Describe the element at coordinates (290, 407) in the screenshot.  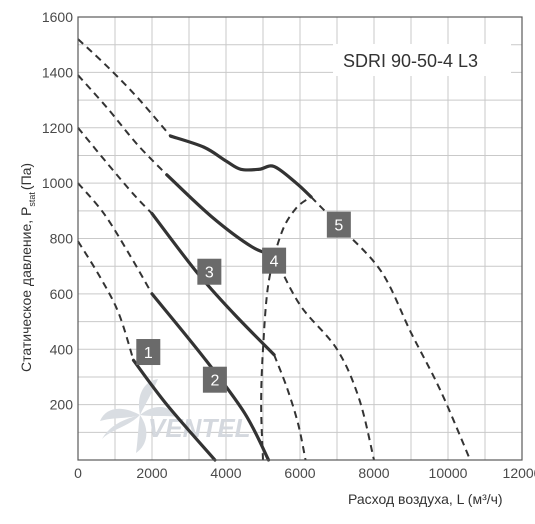
I see `series-curve-3-tail` at that location.